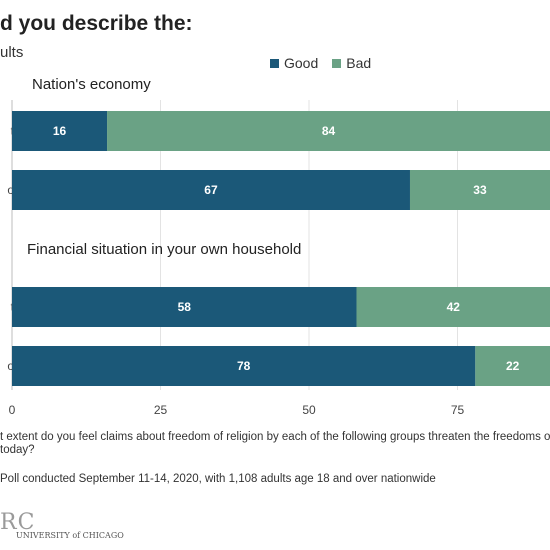  I want to click on chart-subtitle: ults, so click(12, 52).